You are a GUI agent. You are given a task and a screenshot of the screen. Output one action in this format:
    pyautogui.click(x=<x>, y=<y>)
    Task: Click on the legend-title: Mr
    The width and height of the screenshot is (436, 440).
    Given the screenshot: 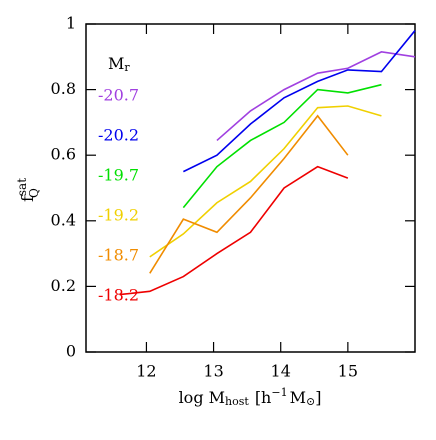 What is the action you would take?
    pyautogui.click(x=119, y=64)
    